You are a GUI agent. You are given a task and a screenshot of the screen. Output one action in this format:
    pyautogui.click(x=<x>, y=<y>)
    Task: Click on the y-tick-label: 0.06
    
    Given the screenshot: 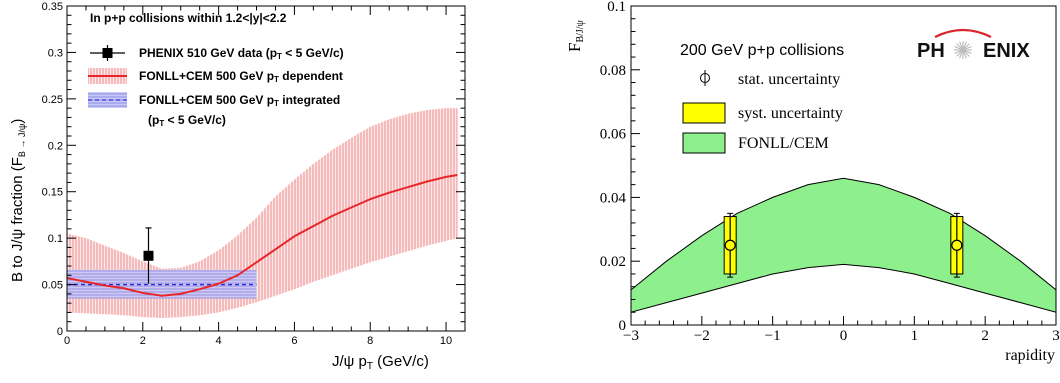 What is the action you would take?
    pyautogui.click(x=613, y=135)
    